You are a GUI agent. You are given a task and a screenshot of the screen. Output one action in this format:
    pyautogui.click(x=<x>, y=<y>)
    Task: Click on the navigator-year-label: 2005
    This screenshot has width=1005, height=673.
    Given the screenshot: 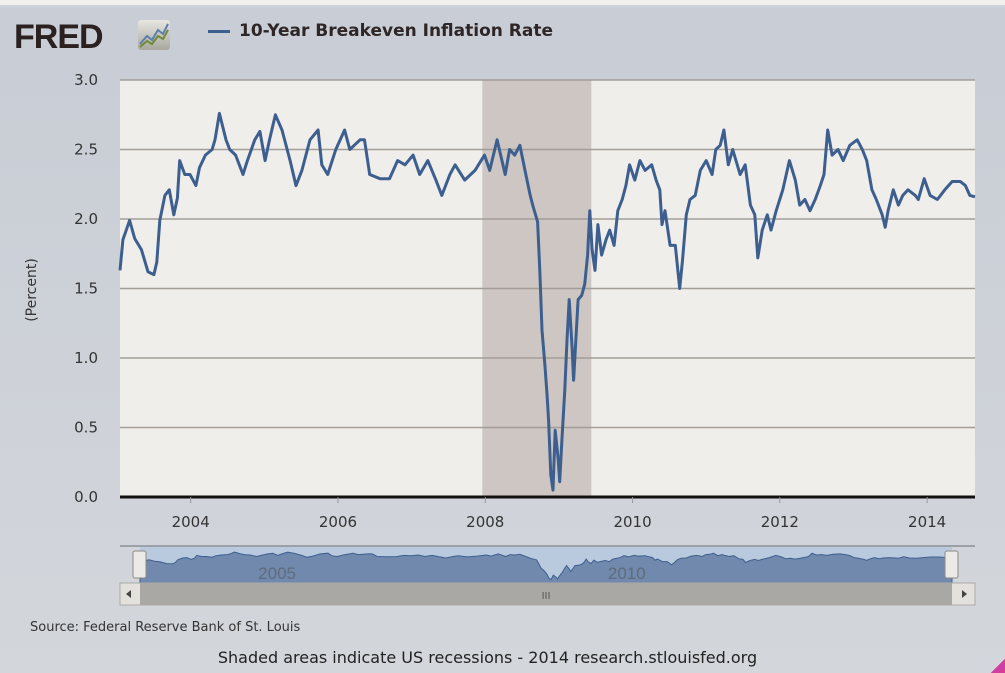 What is the action you would take?
    pyautogui.click(x=277, y=573)
    